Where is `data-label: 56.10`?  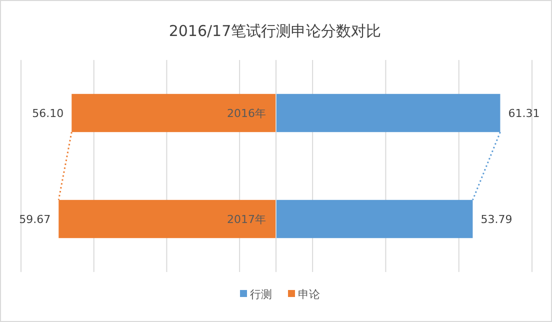
data-label: 56.10 is located at coordinates (48, 113).